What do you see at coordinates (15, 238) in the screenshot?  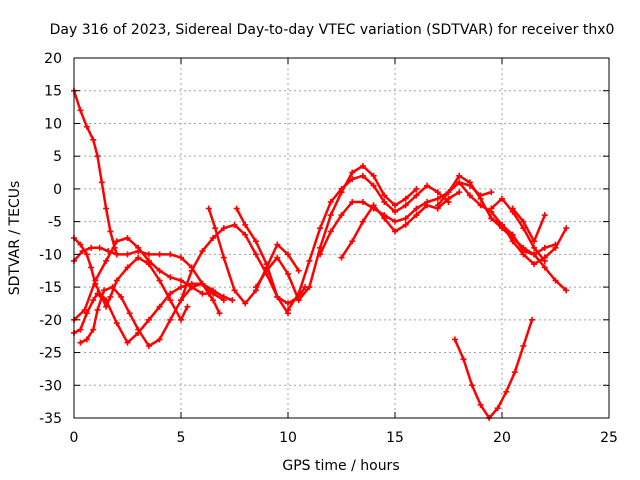 I see `y-axis-label: SDTVAR / TECUs` at bounding box center [15, 238].